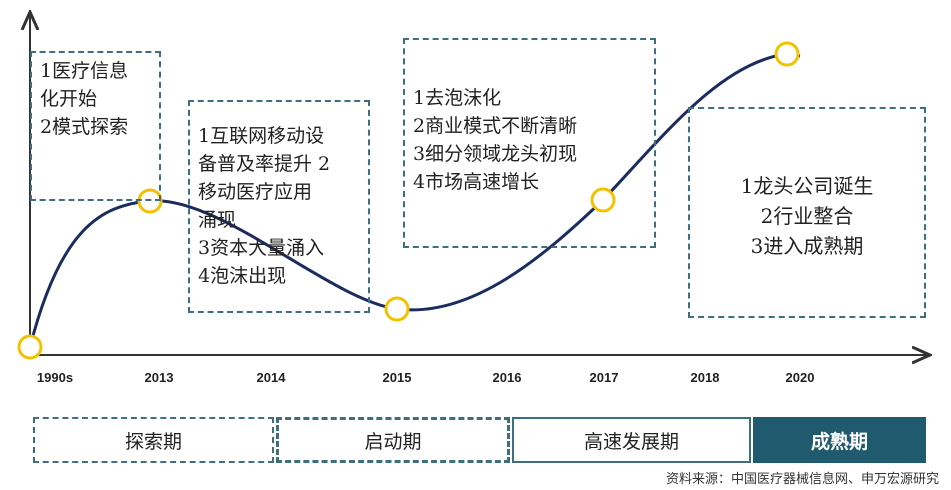  Describe the element at coordinates (393, 440) in the screenshot. I see `phase-startup: 启动期` at that location.